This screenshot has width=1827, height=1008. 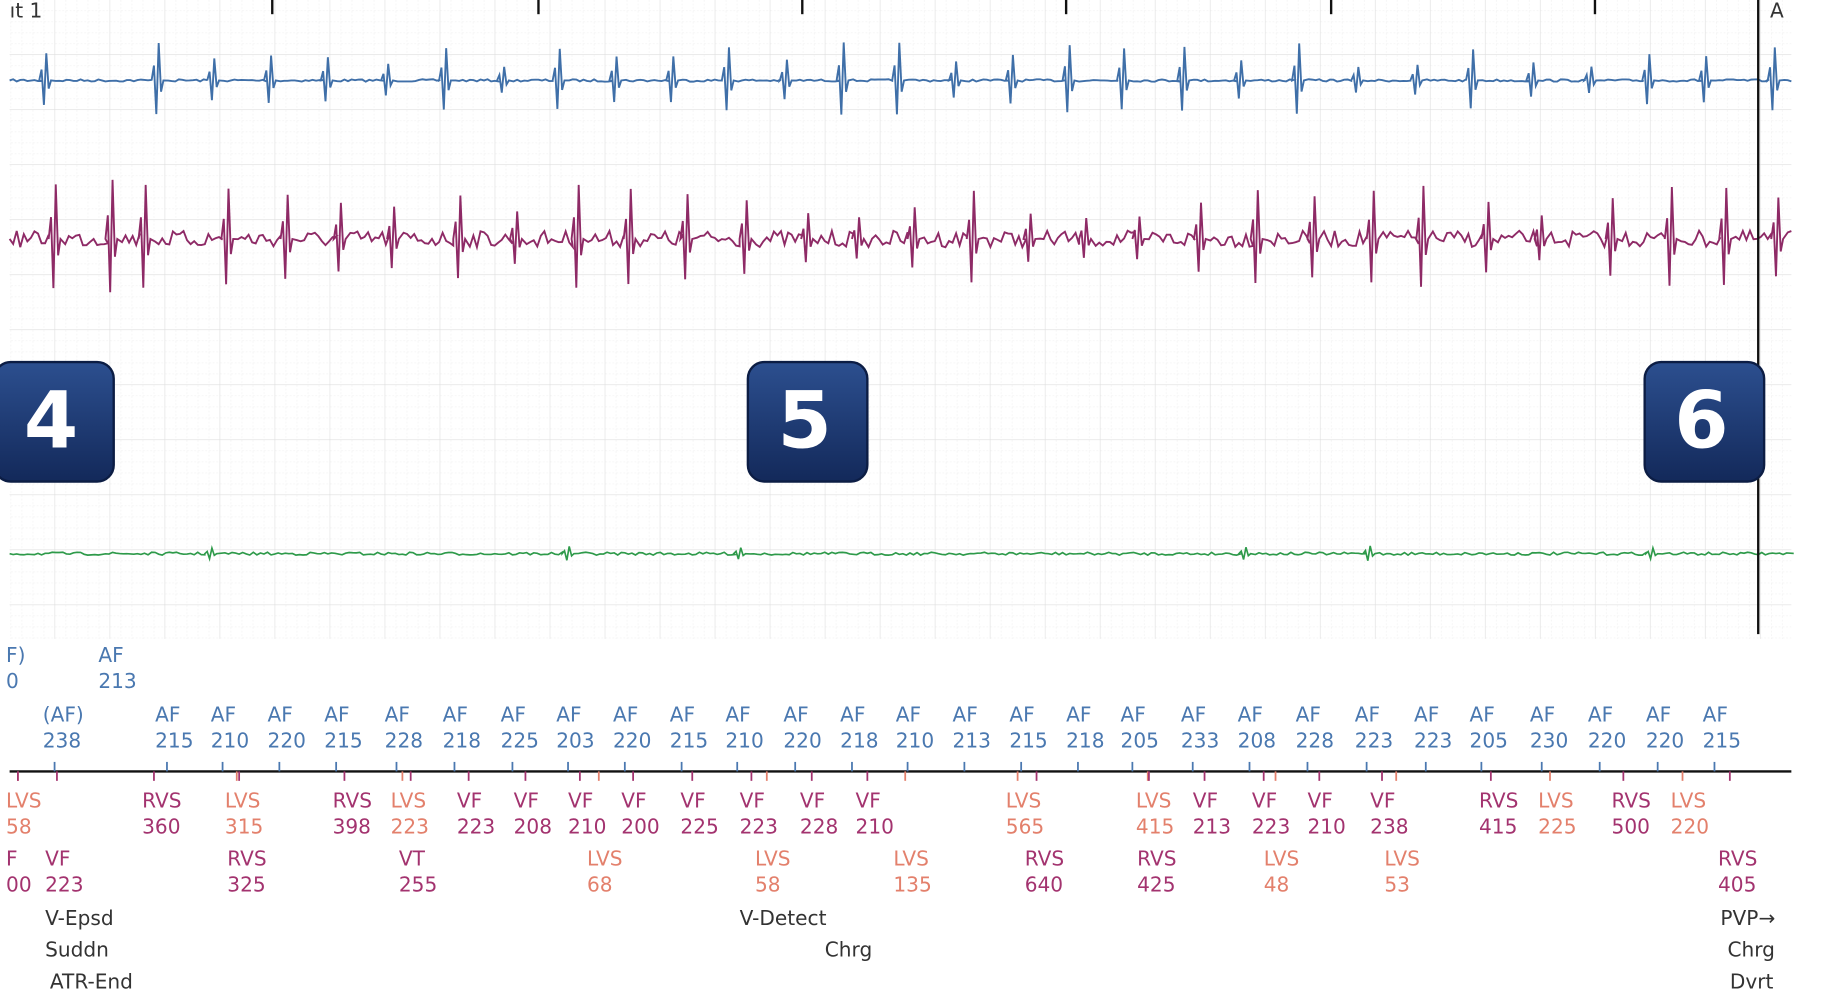 I want to click on annotation: V-Epsd, so click(x=79, y=918).